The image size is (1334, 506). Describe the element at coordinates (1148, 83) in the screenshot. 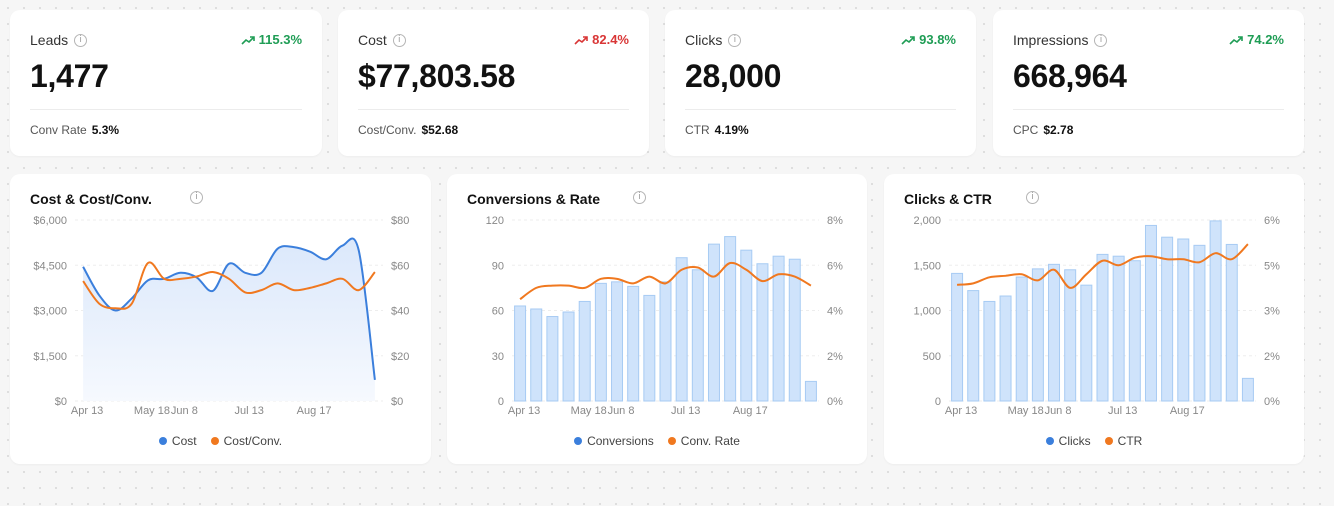

I see `kpi-card-impressions: Impressions i 74.2% 668,964 CPC $2.78` at that location.